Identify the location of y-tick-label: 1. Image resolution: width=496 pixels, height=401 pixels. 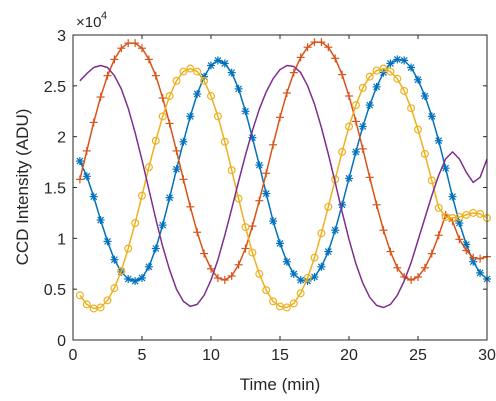
(61, 239).